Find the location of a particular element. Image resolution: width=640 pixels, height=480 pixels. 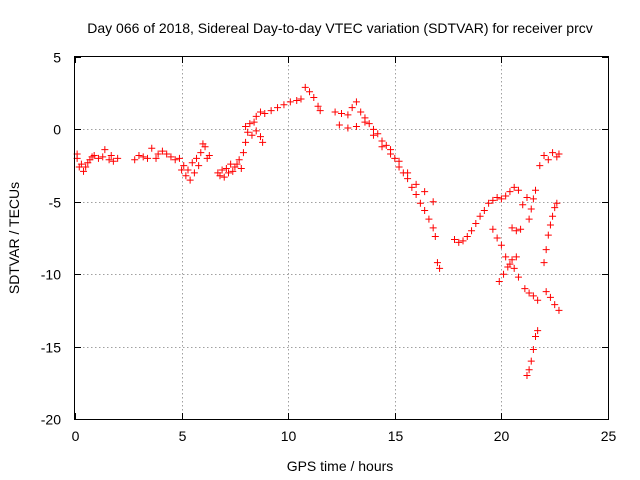

series-seg-l is located at coordinates (505, 253).